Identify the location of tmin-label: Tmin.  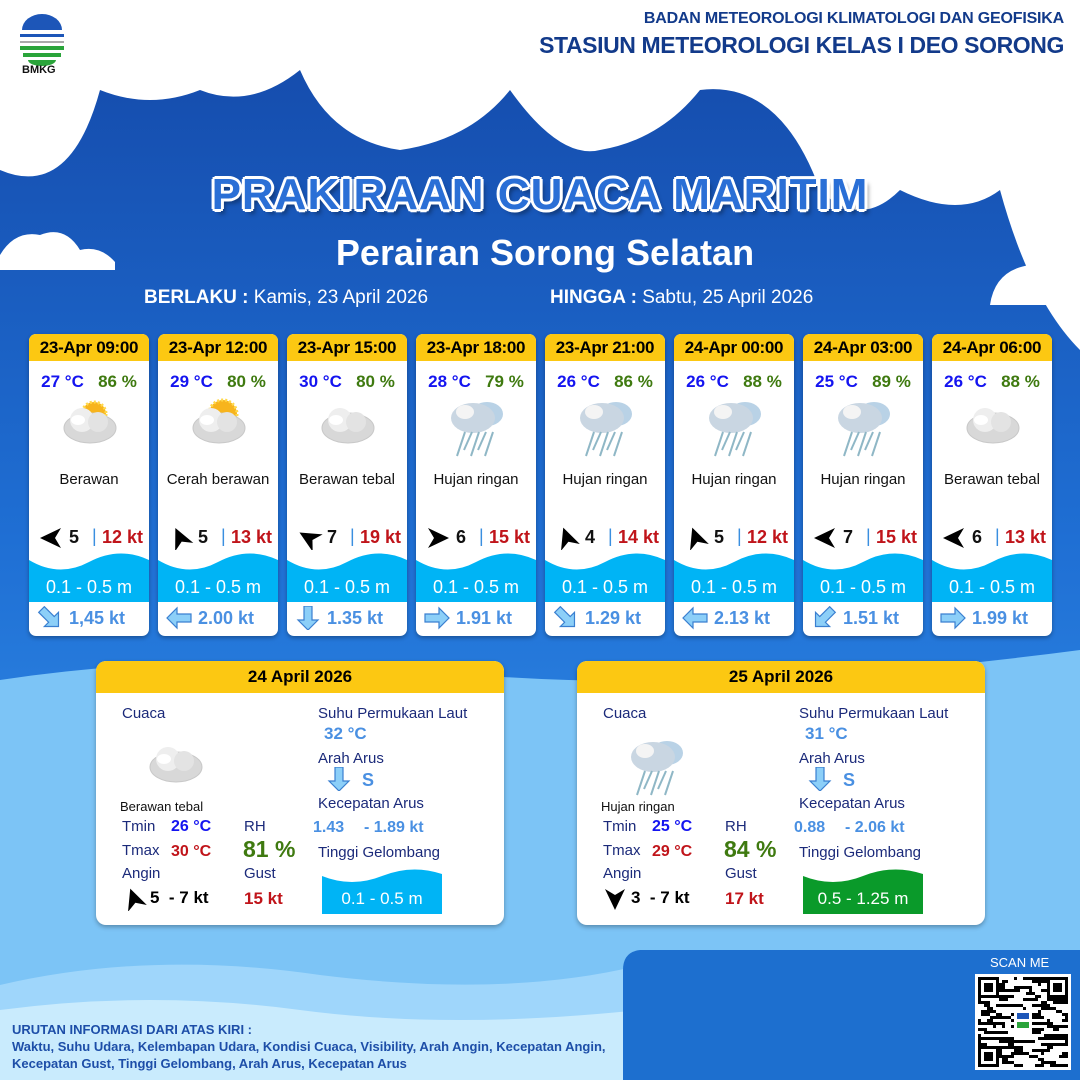
(620, 826).